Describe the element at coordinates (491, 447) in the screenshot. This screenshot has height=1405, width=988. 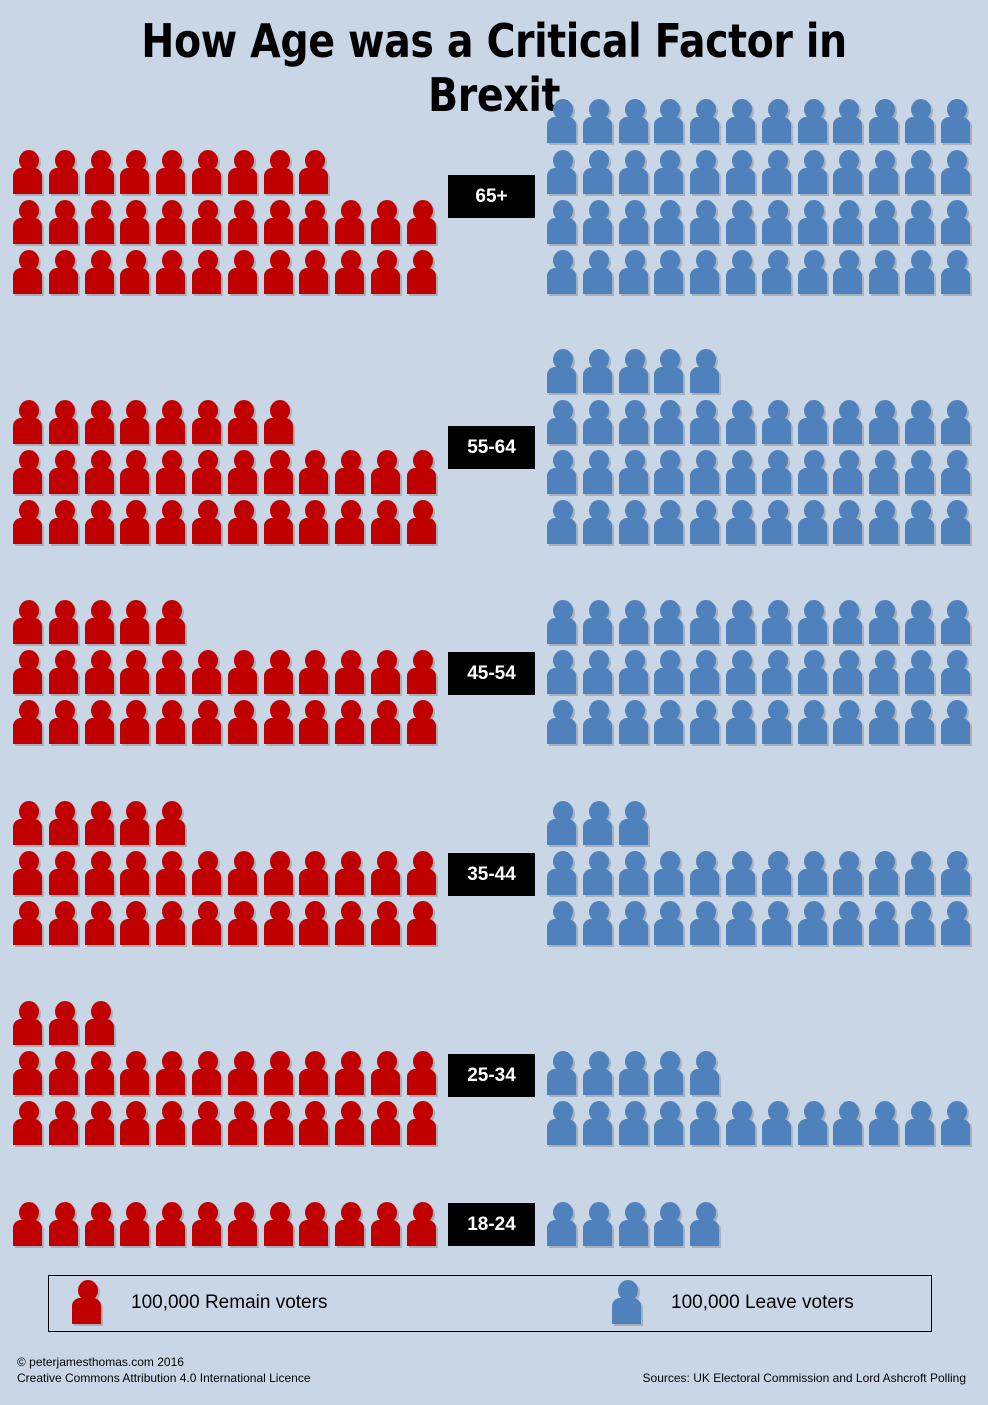
I see `age-label: 55-64` at that location.